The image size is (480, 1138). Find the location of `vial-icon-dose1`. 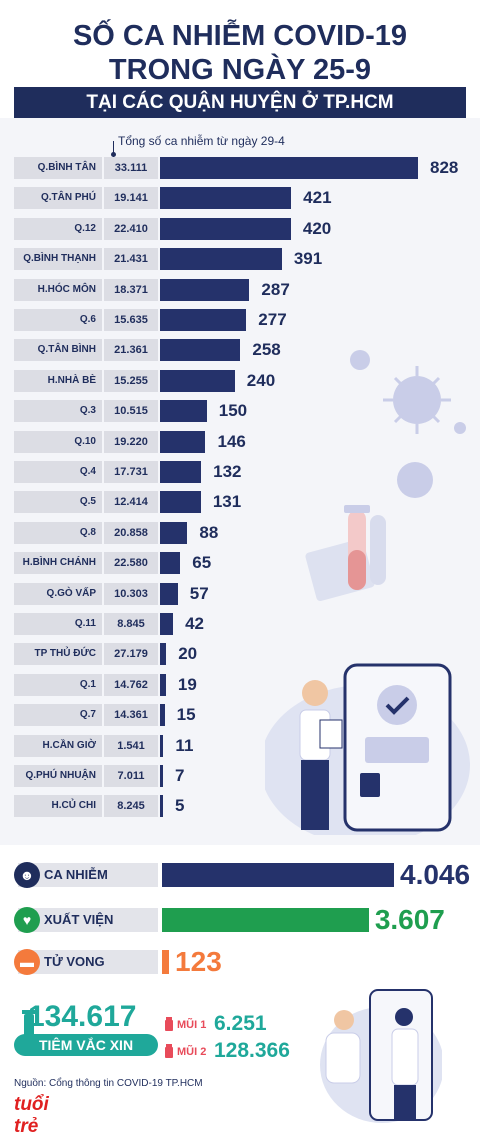

vial-icon-dose1 is located at coordinates (169, 1024).